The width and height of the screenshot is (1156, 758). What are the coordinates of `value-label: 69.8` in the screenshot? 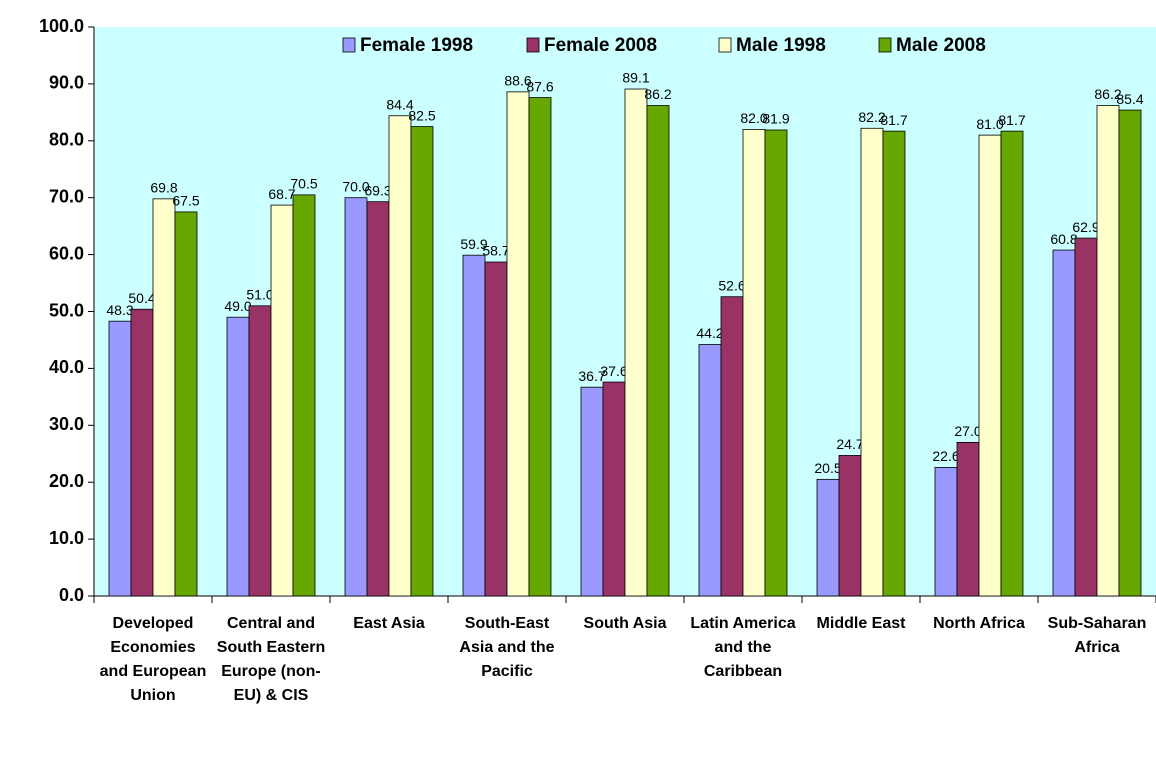 It's located at (163, 188).